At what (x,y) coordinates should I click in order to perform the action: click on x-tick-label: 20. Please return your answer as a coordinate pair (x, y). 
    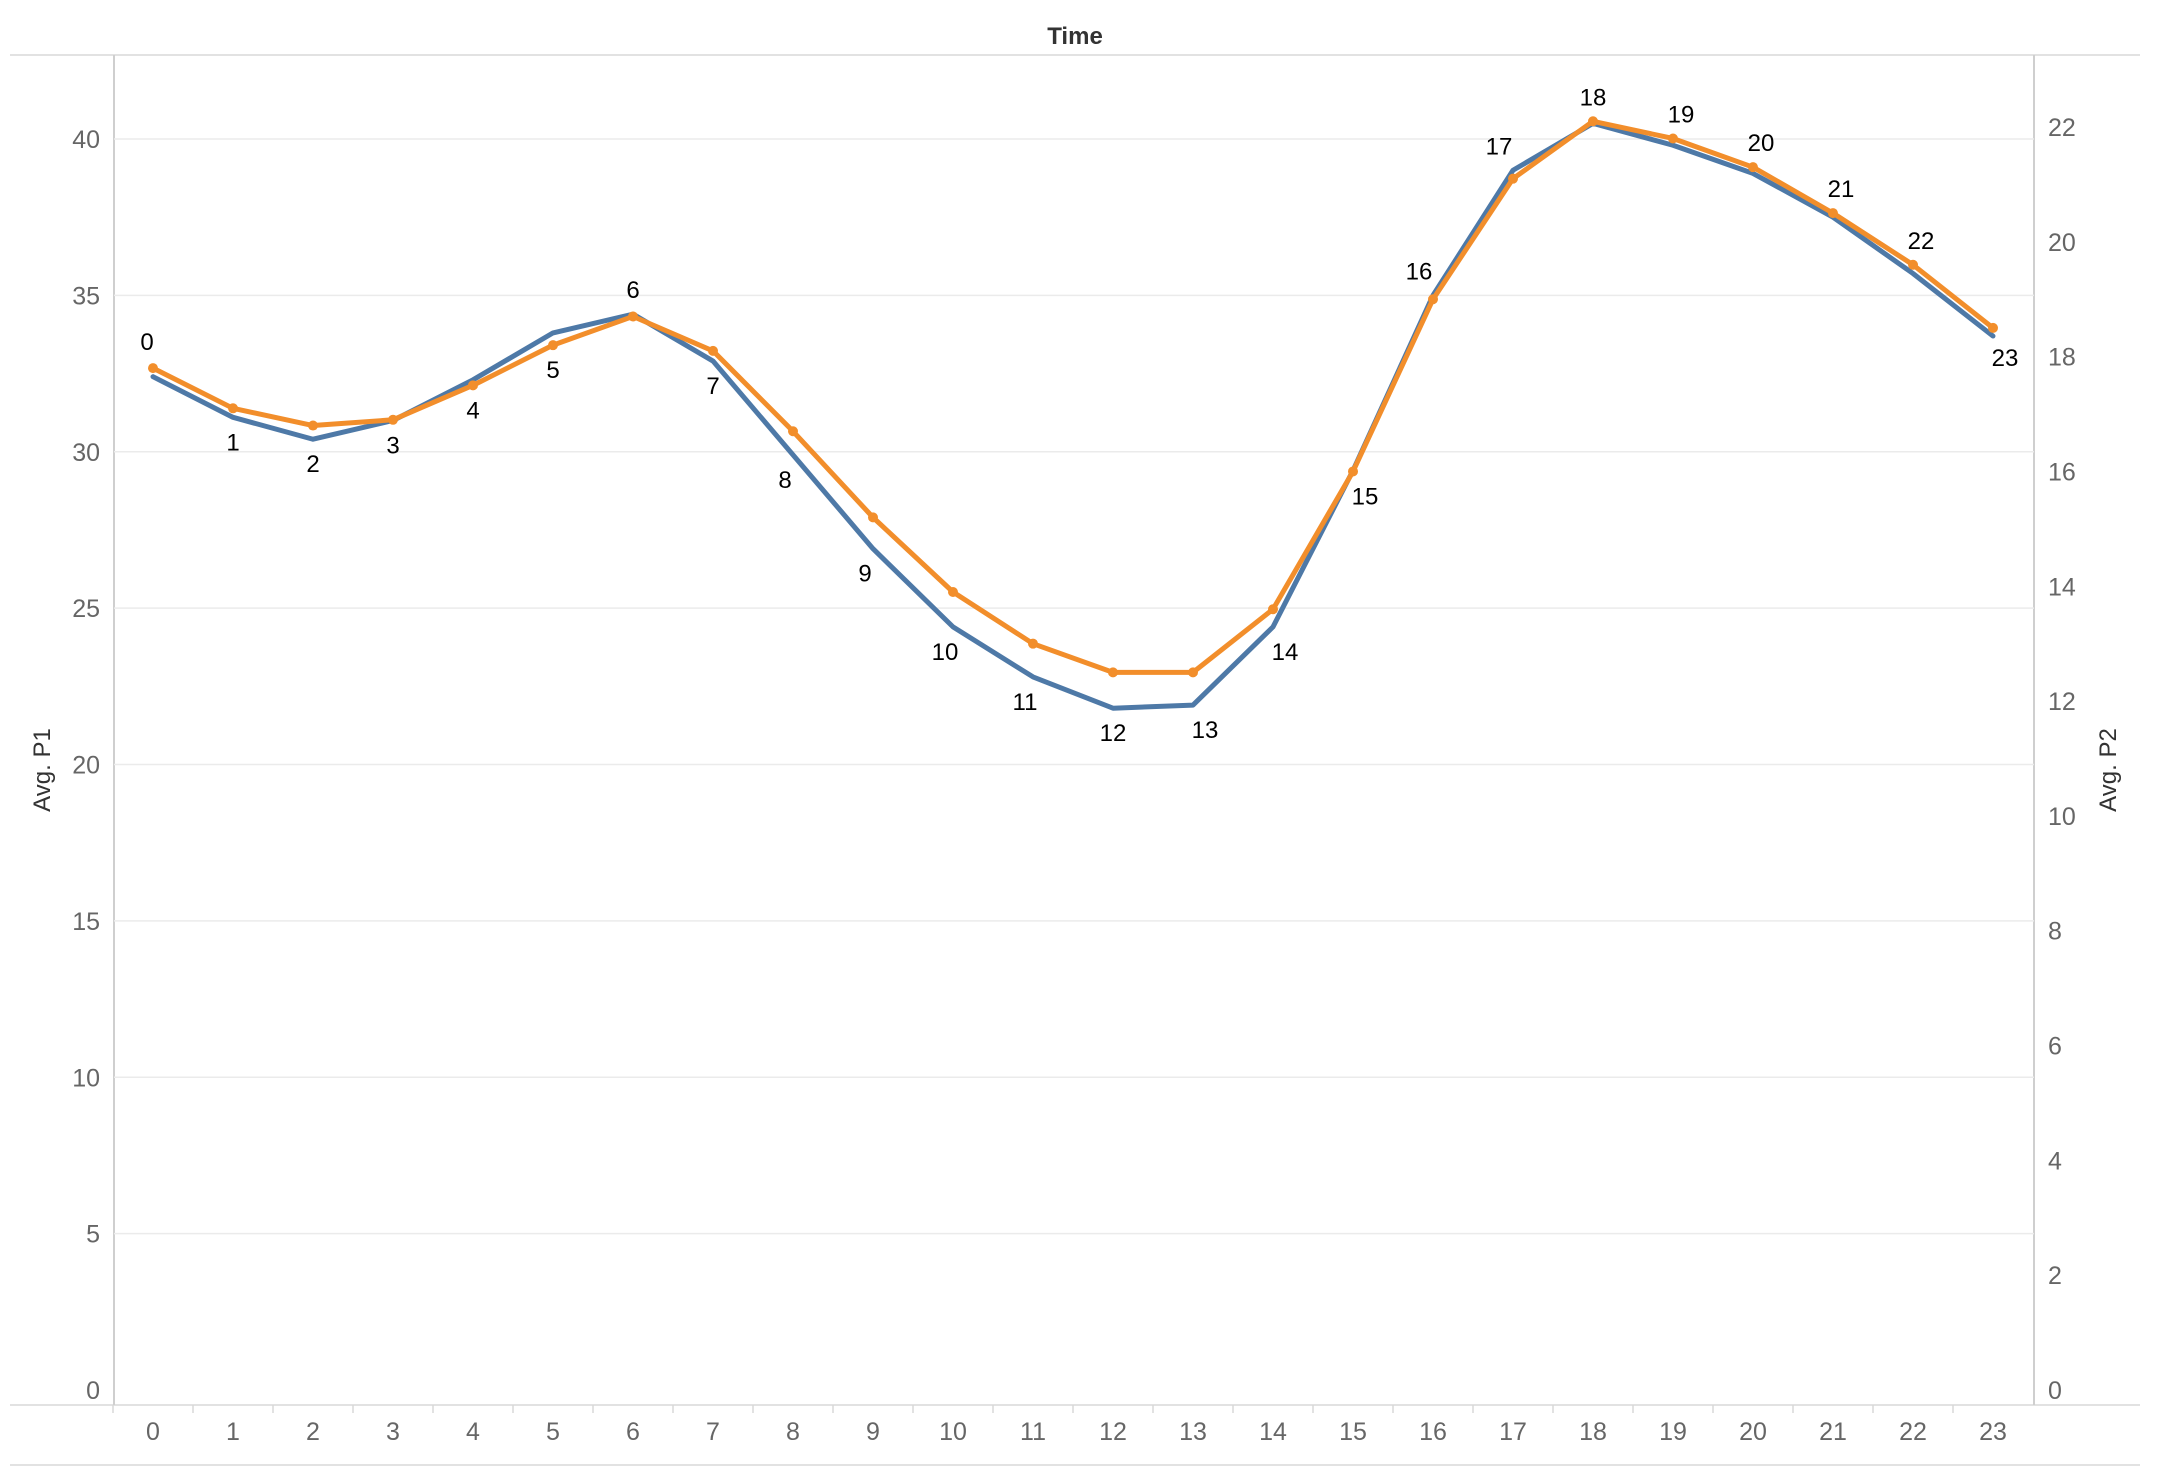
    Looking at the image, I should click on (1753, 1432).